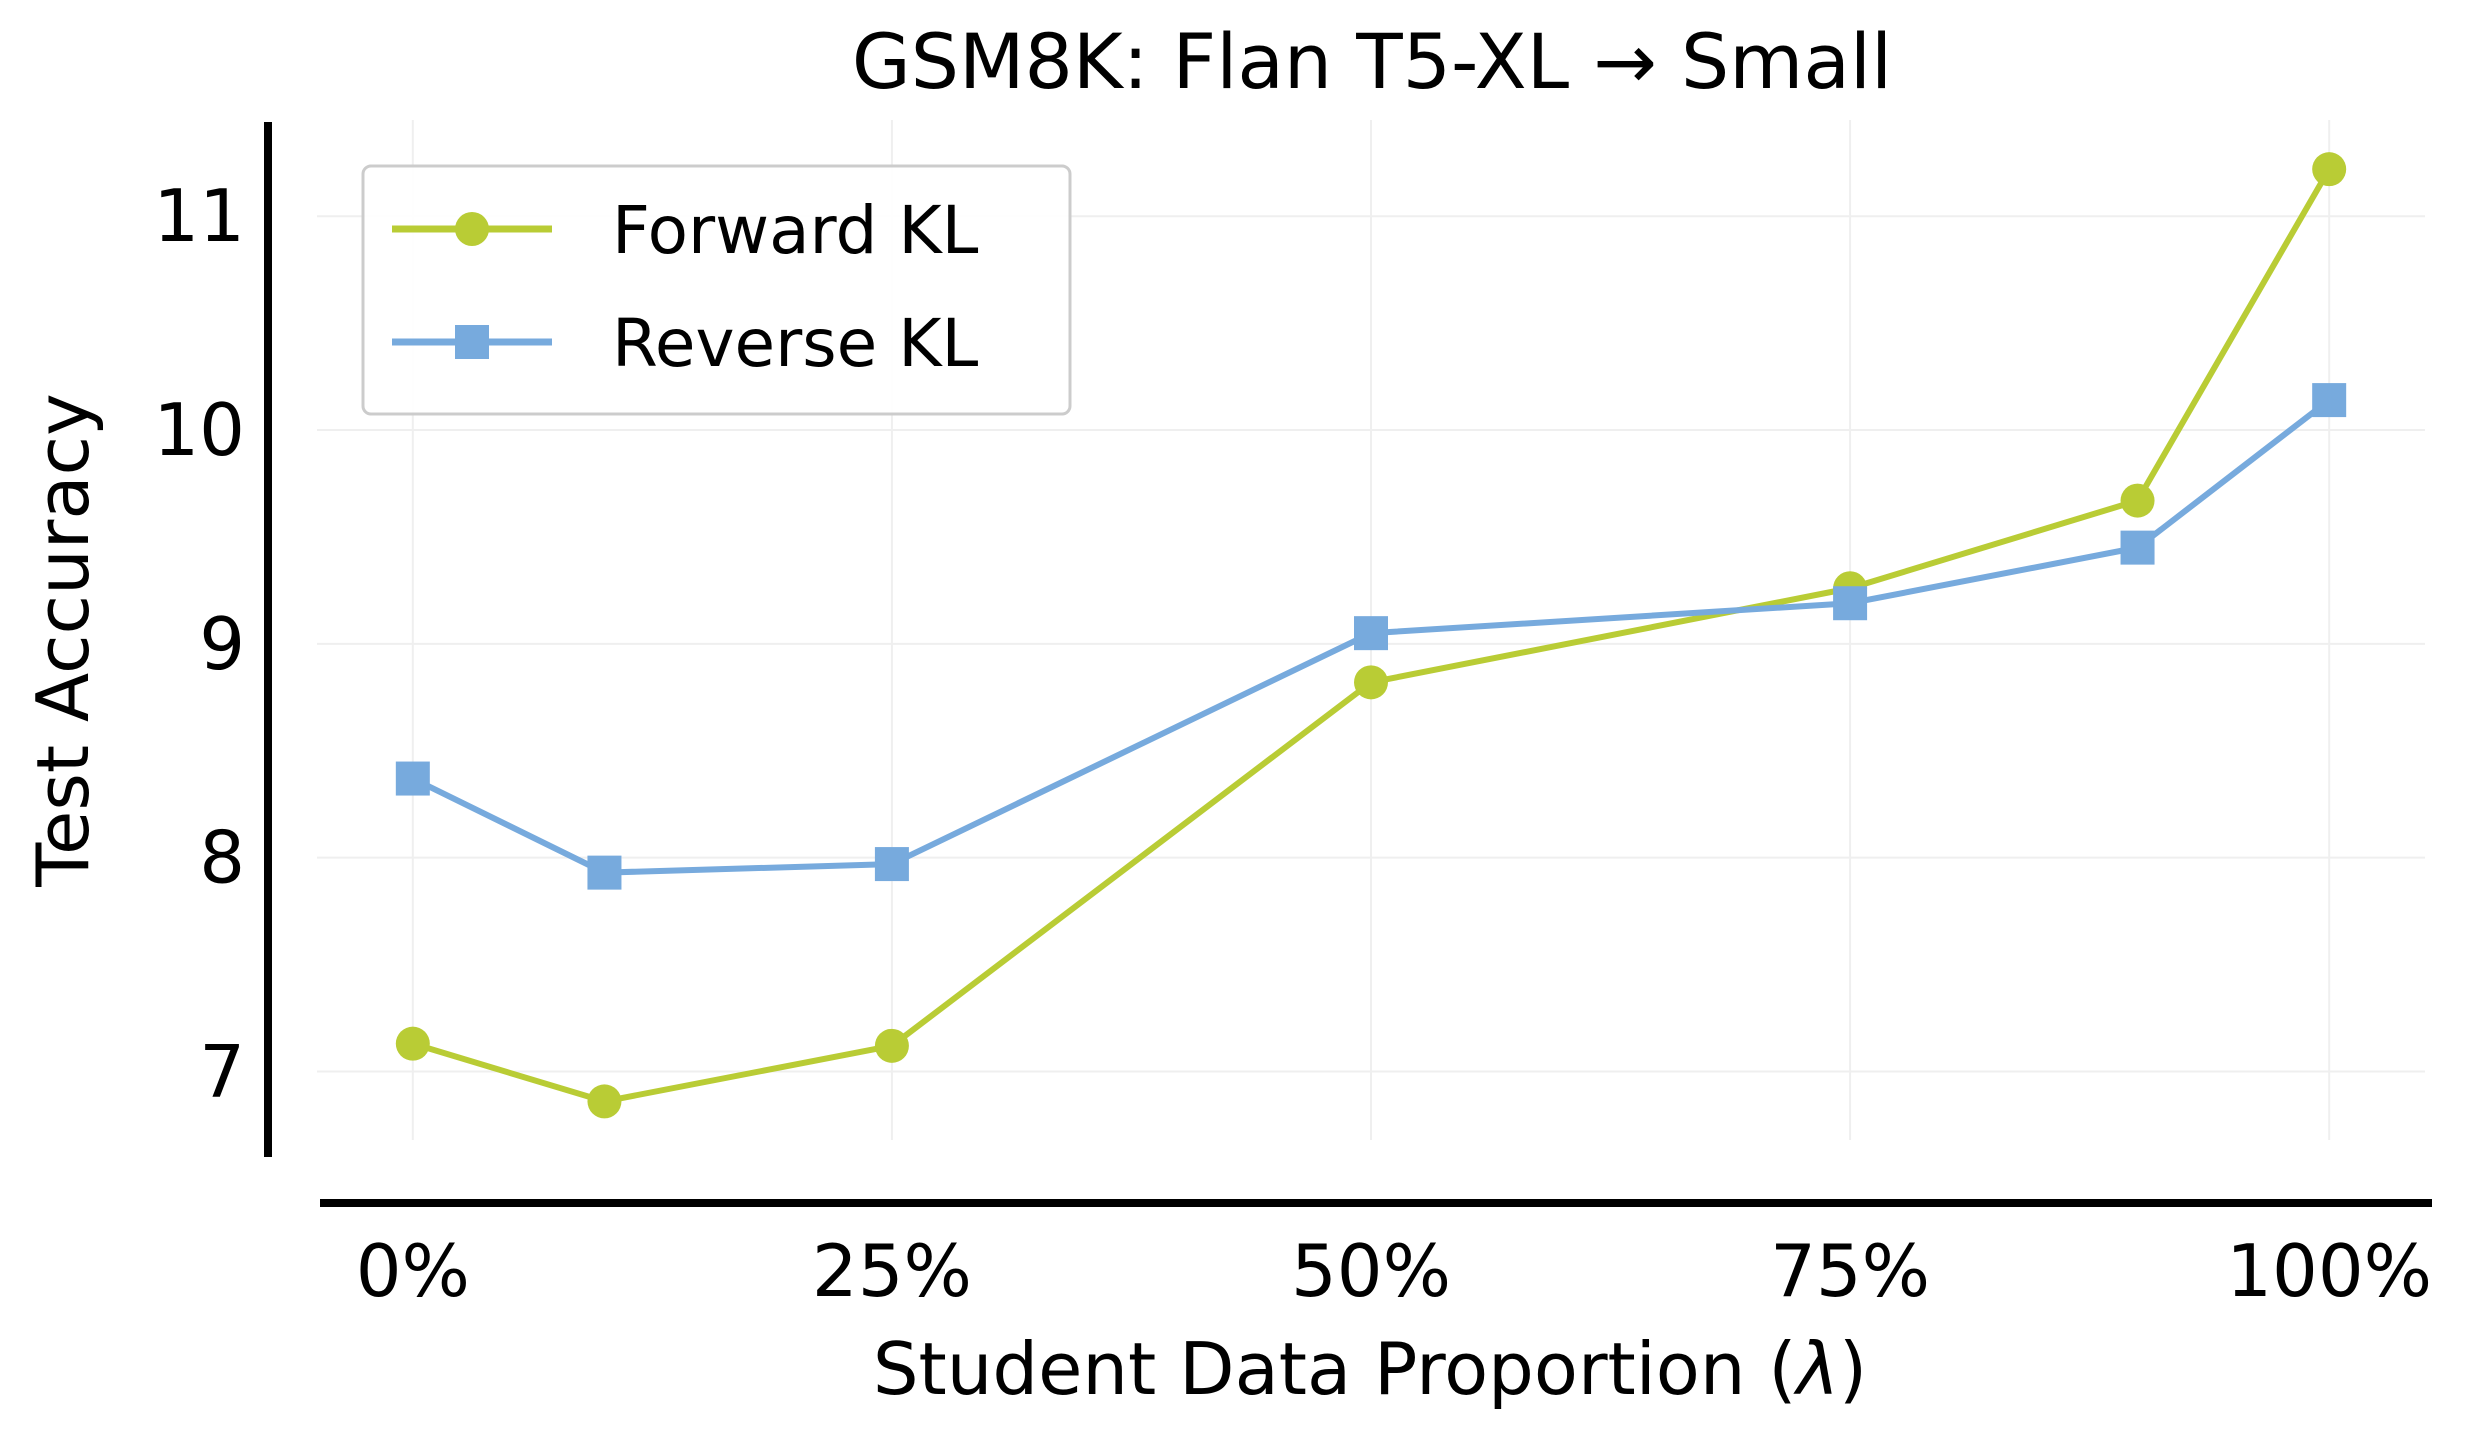  Describe the element at coordinates (1335, 1369) in the screenshot. I see `x-axis-label-text: Student Data Proportion (` at that location.